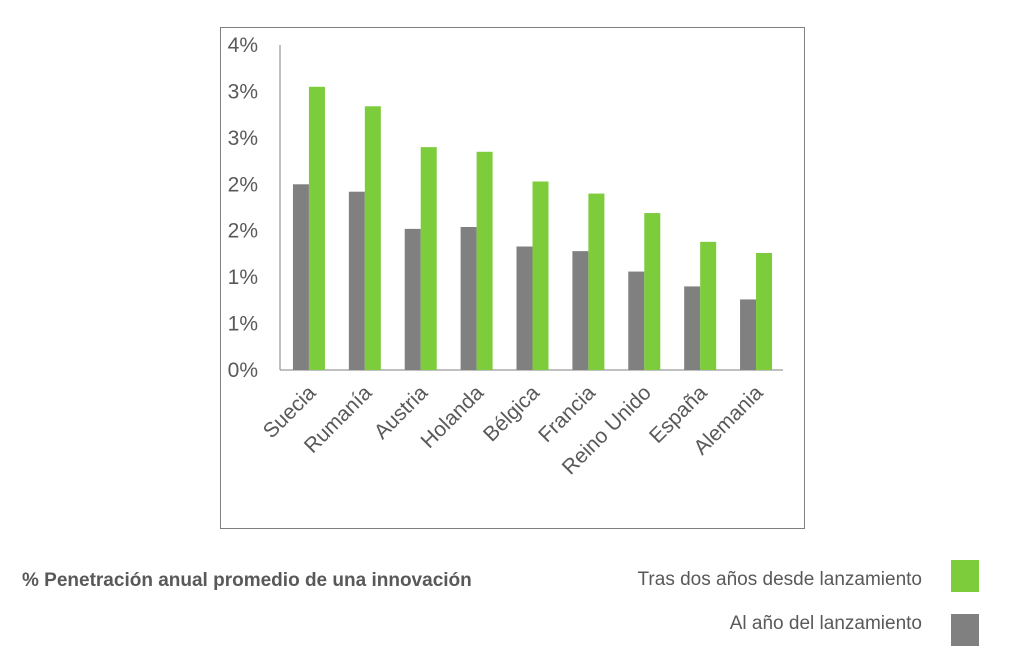 This screenshot has width=1010, height=666. What do you see at coordinates (965, 576) in the screenshot?
I see `legend-swatch-green` at bounding box center [965, 576].